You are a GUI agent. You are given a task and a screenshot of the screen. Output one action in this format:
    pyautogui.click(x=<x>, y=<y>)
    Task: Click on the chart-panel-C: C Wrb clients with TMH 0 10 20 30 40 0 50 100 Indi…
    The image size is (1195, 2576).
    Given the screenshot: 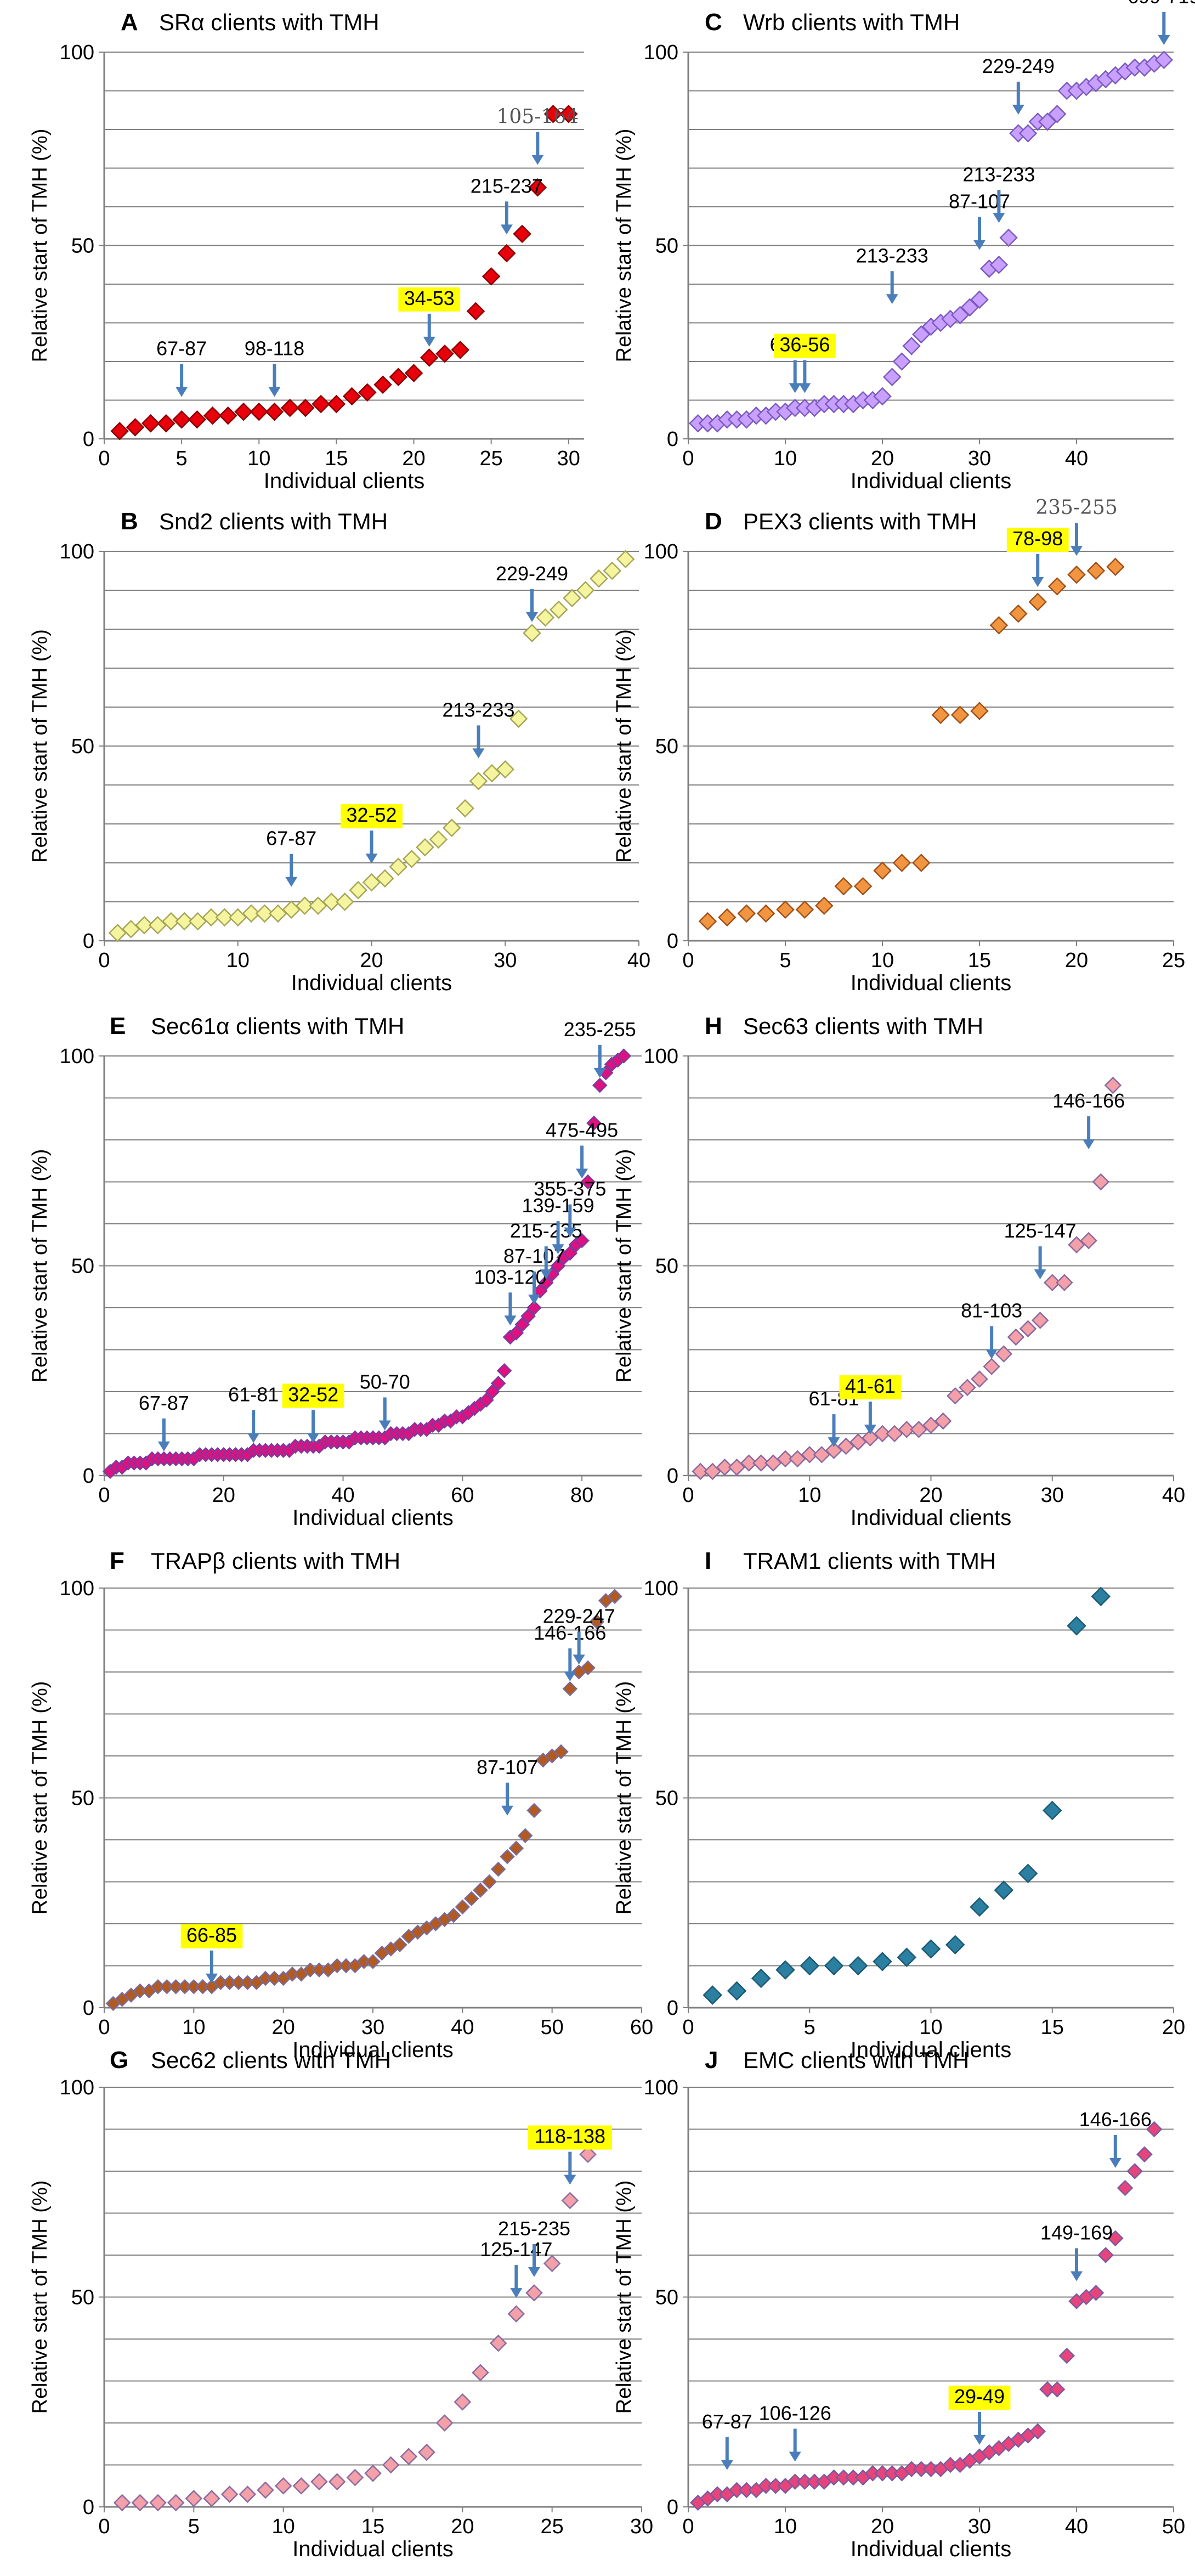 What is the action you would take?
    pyautogui.click(x=904, y=246)
    